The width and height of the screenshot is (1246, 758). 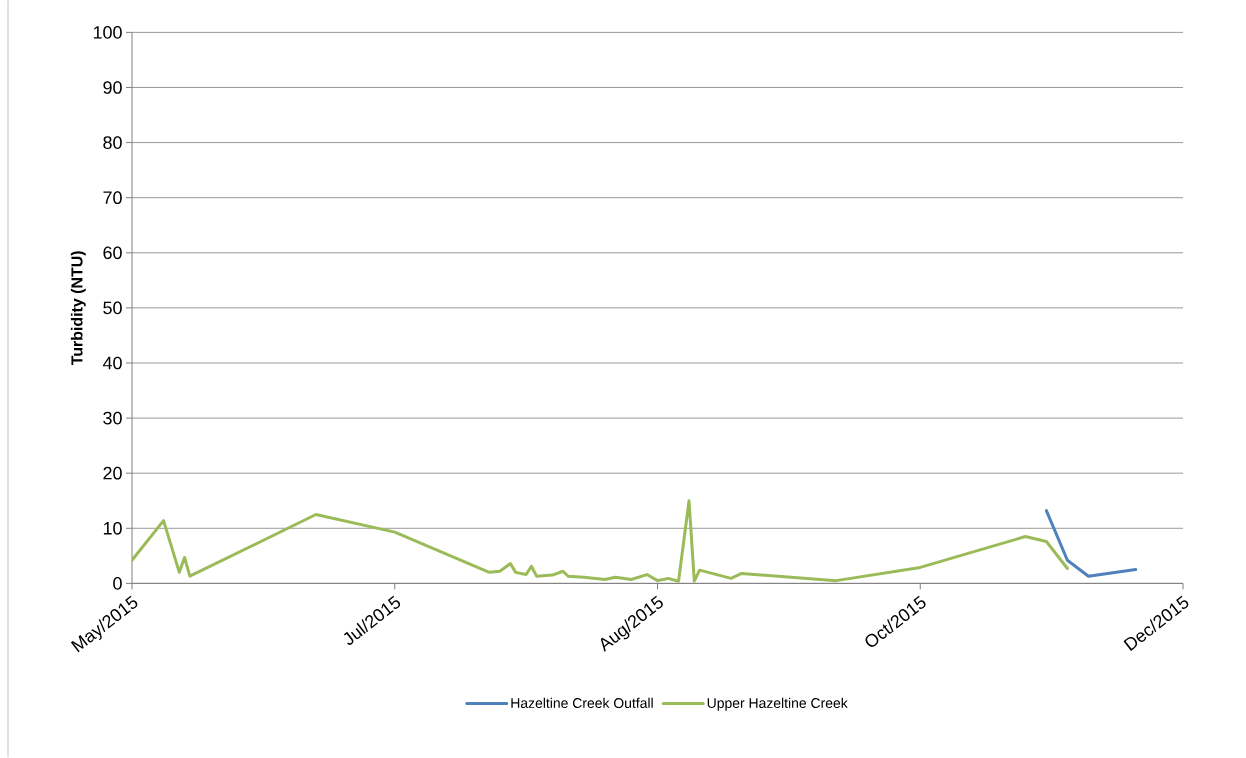 I want to click on y-tick-label: 40, so click(x=112, y=363).